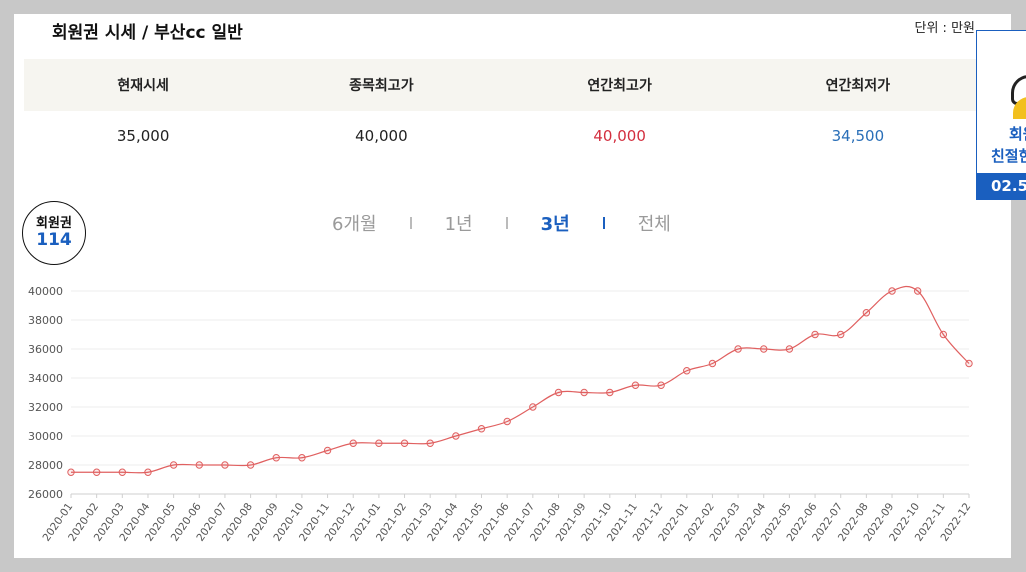 This screenshot has height=572, width=1026. I want to click on stat-label-alltime-high: 종목최고가, so click(381, 86).